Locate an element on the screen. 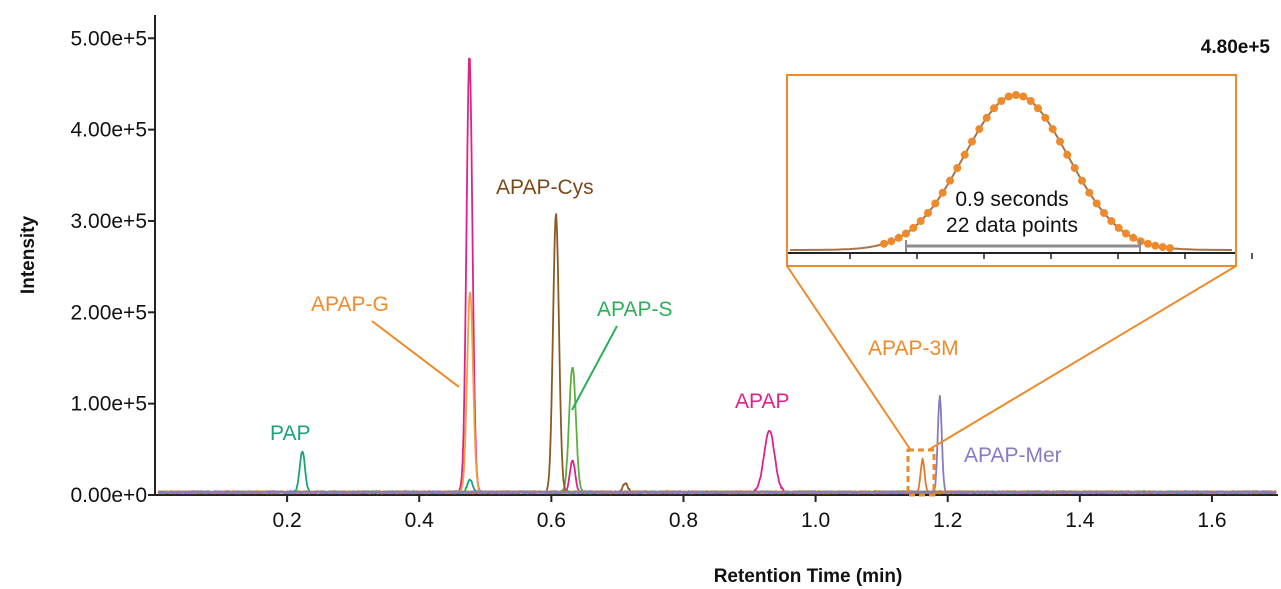  trace-apap-mer is located at coordinates (717, 444).